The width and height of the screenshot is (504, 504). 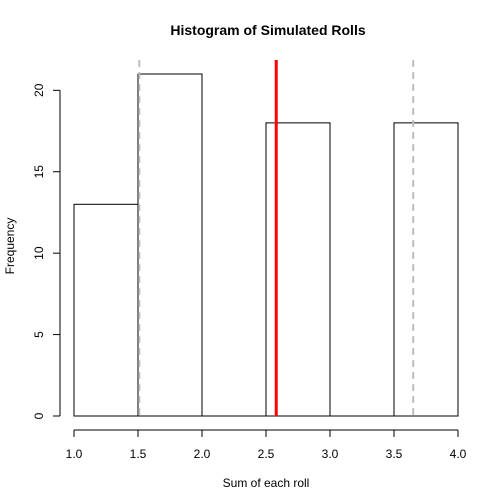 I want to click on x-axis-label: Sum of each roll, so click(x=266, y=483).